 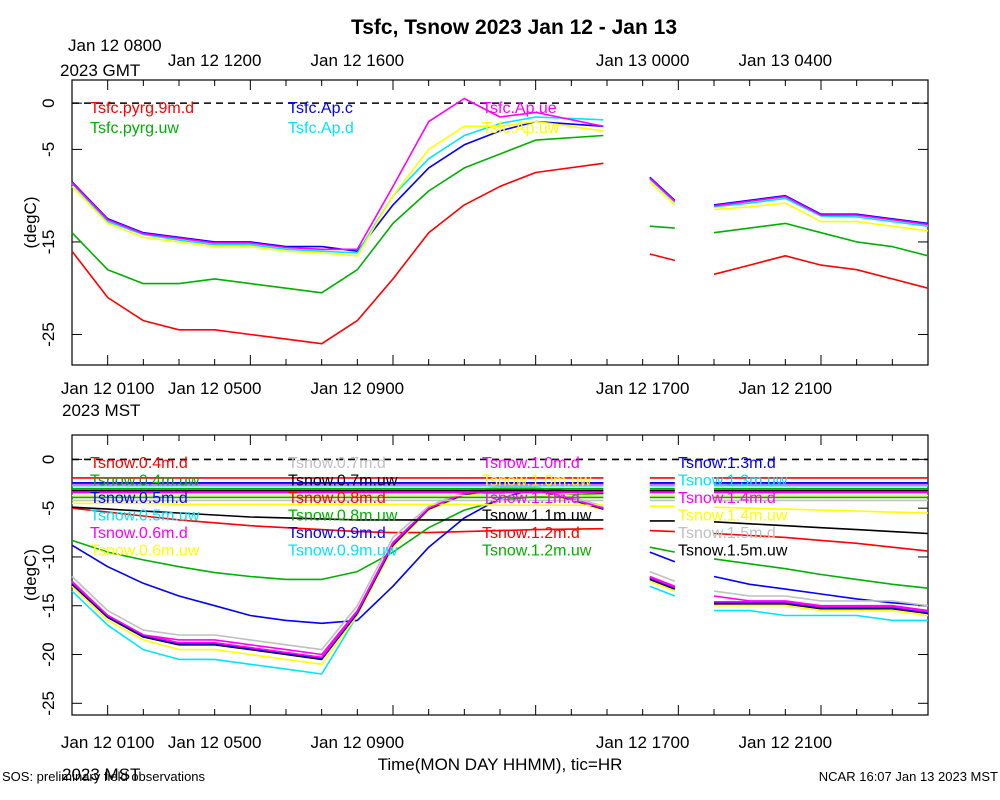 What do you see at coordinates (358, 60) in the screenshot?
I see `x-tick-label: Jan 12 1600` at bounding box center [358, 60].